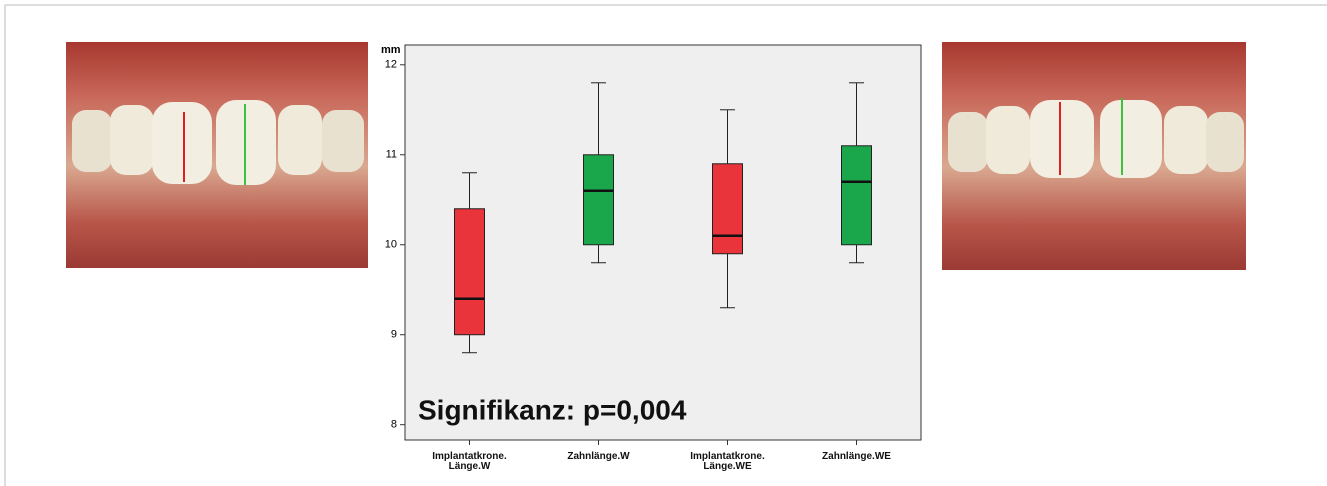  What do you see at coordinates (391, 245) in the screenshot?
I see `y-tick-label: 10` at bounding box center [391, 245].